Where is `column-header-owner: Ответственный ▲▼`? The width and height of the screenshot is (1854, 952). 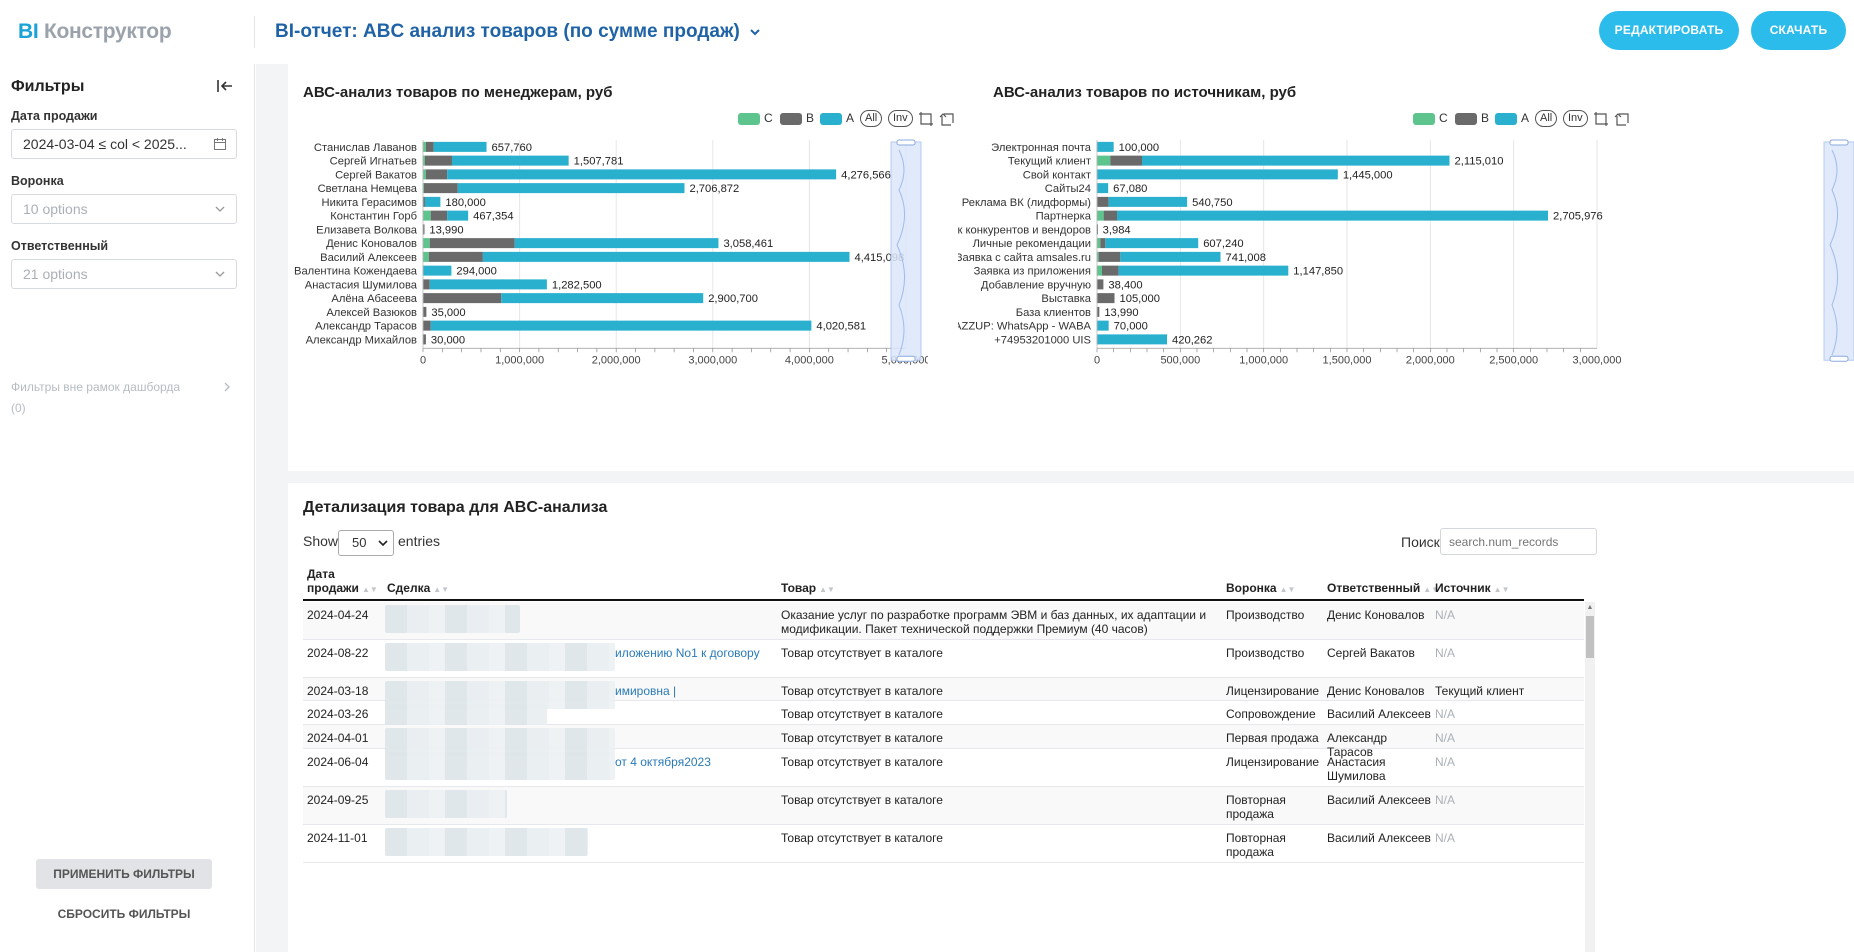 column-header-owner: Ответственный ▲▼ is located at coordinates (1383, 588).